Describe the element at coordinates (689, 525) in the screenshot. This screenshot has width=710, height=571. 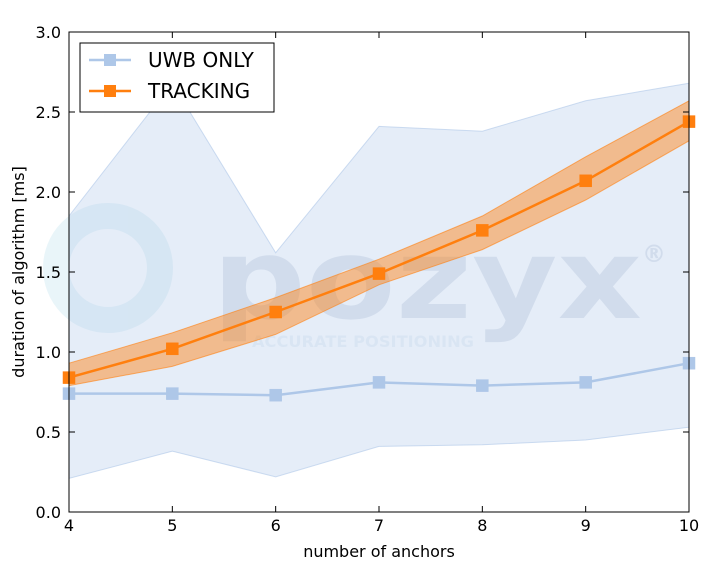
I see `x-tick-label: 10` at that location.